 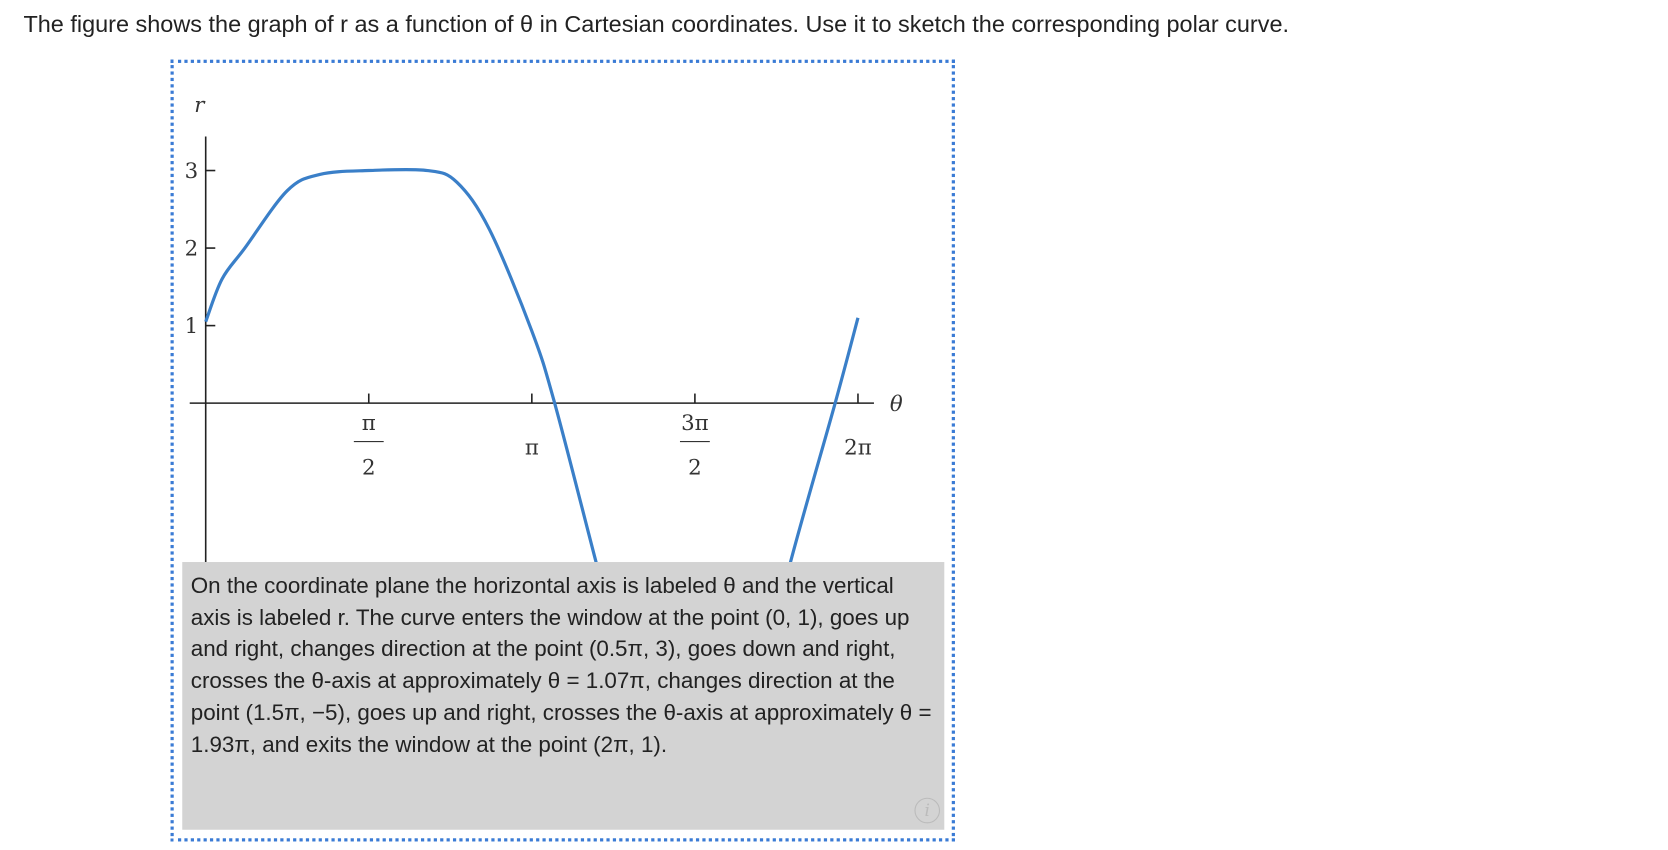 I want to click on x-tick-numerator: 3π, so click(x=695, y=423).